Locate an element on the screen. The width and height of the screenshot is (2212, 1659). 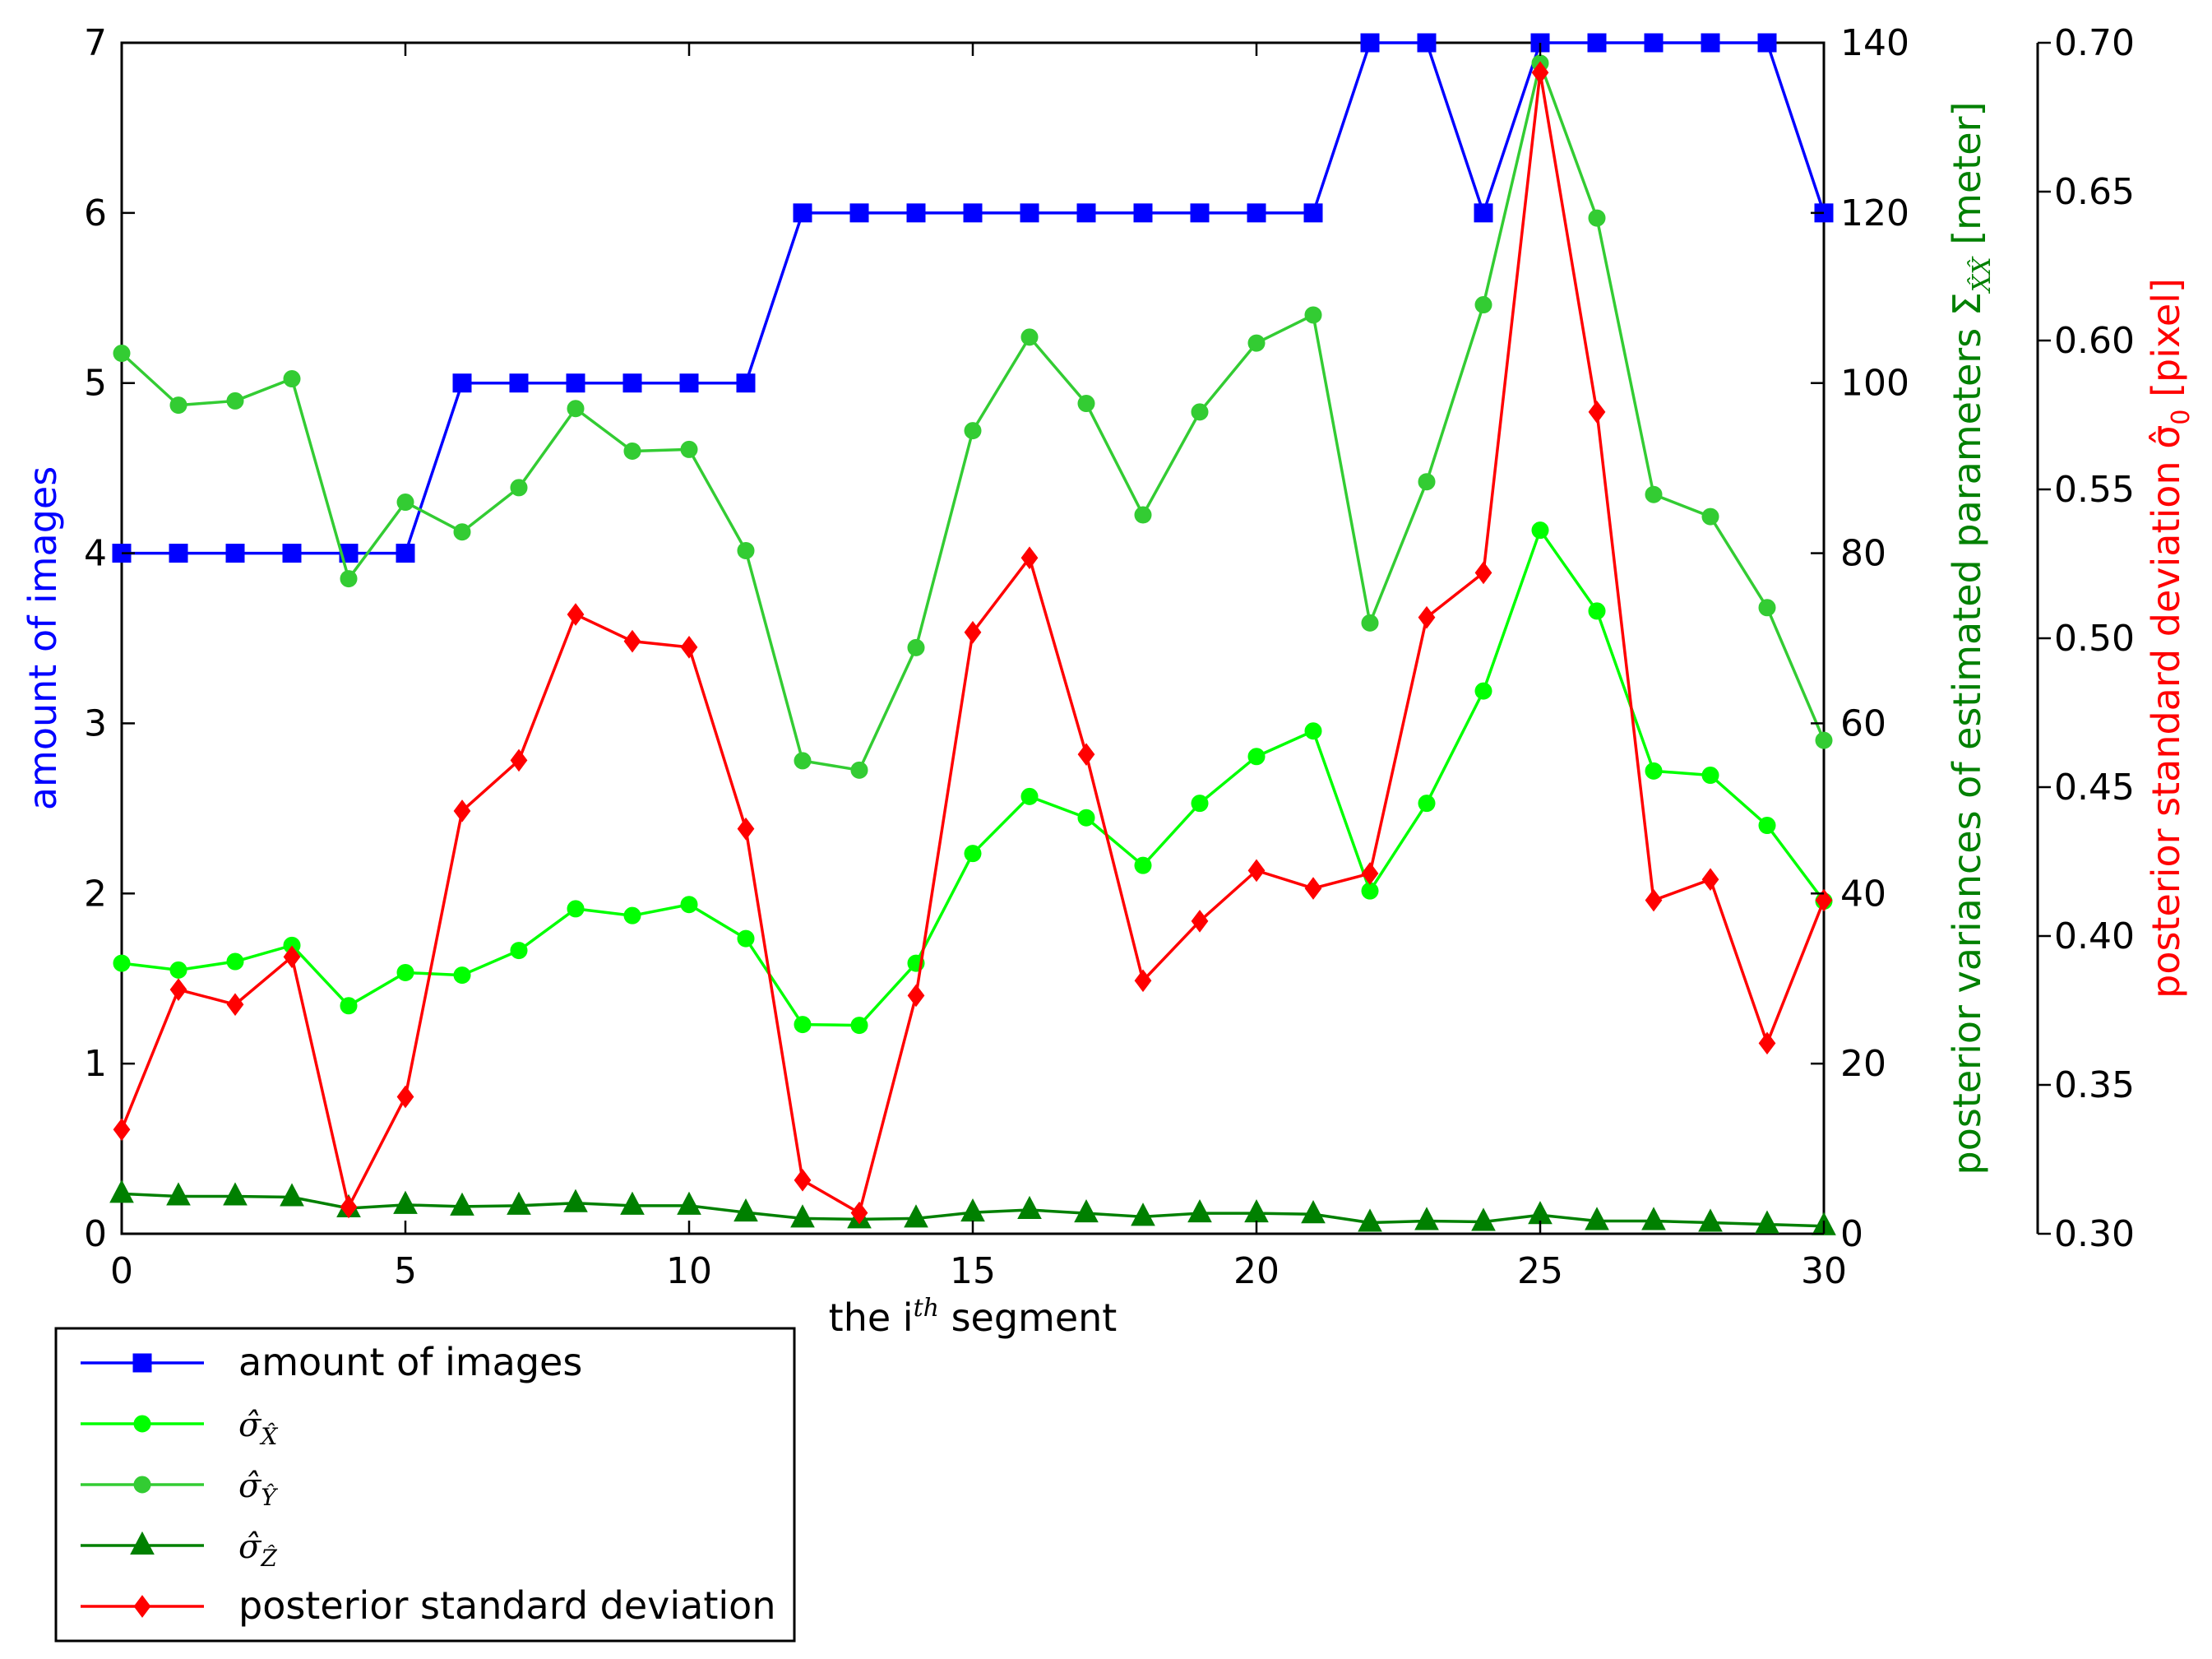
series-sigma-z is located at coordinates (972, 1207).